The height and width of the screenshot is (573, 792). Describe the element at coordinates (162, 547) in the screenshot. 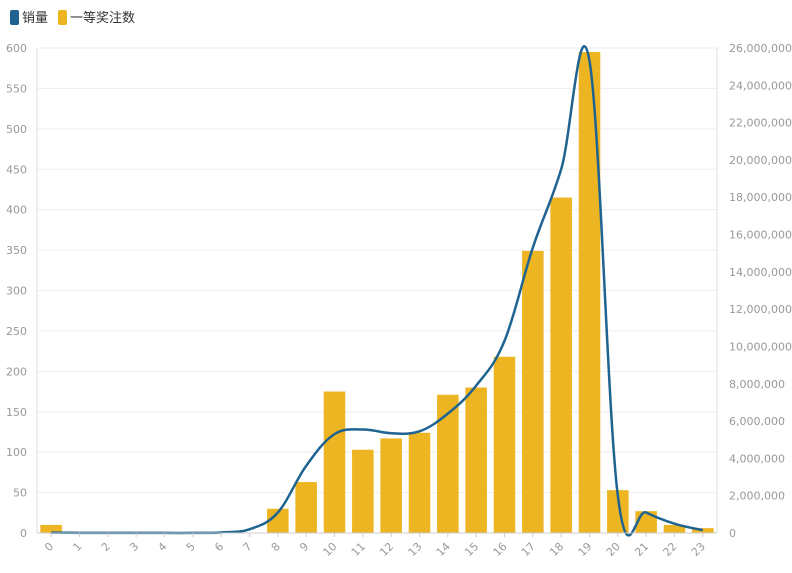

I see `x-tick-label: 4` at that location.